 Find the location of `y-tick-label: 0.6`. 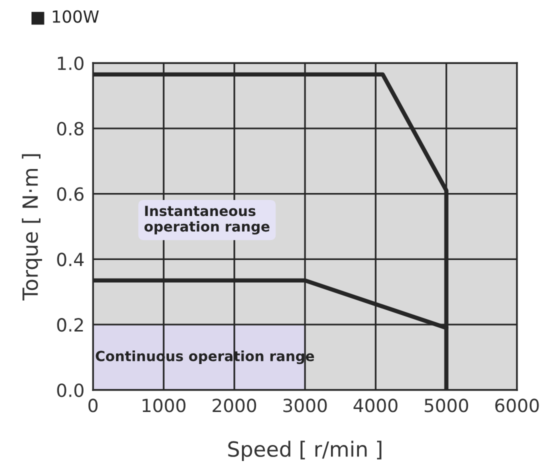

y-tick-label: 0.6 is located at coordinates (70, 194).